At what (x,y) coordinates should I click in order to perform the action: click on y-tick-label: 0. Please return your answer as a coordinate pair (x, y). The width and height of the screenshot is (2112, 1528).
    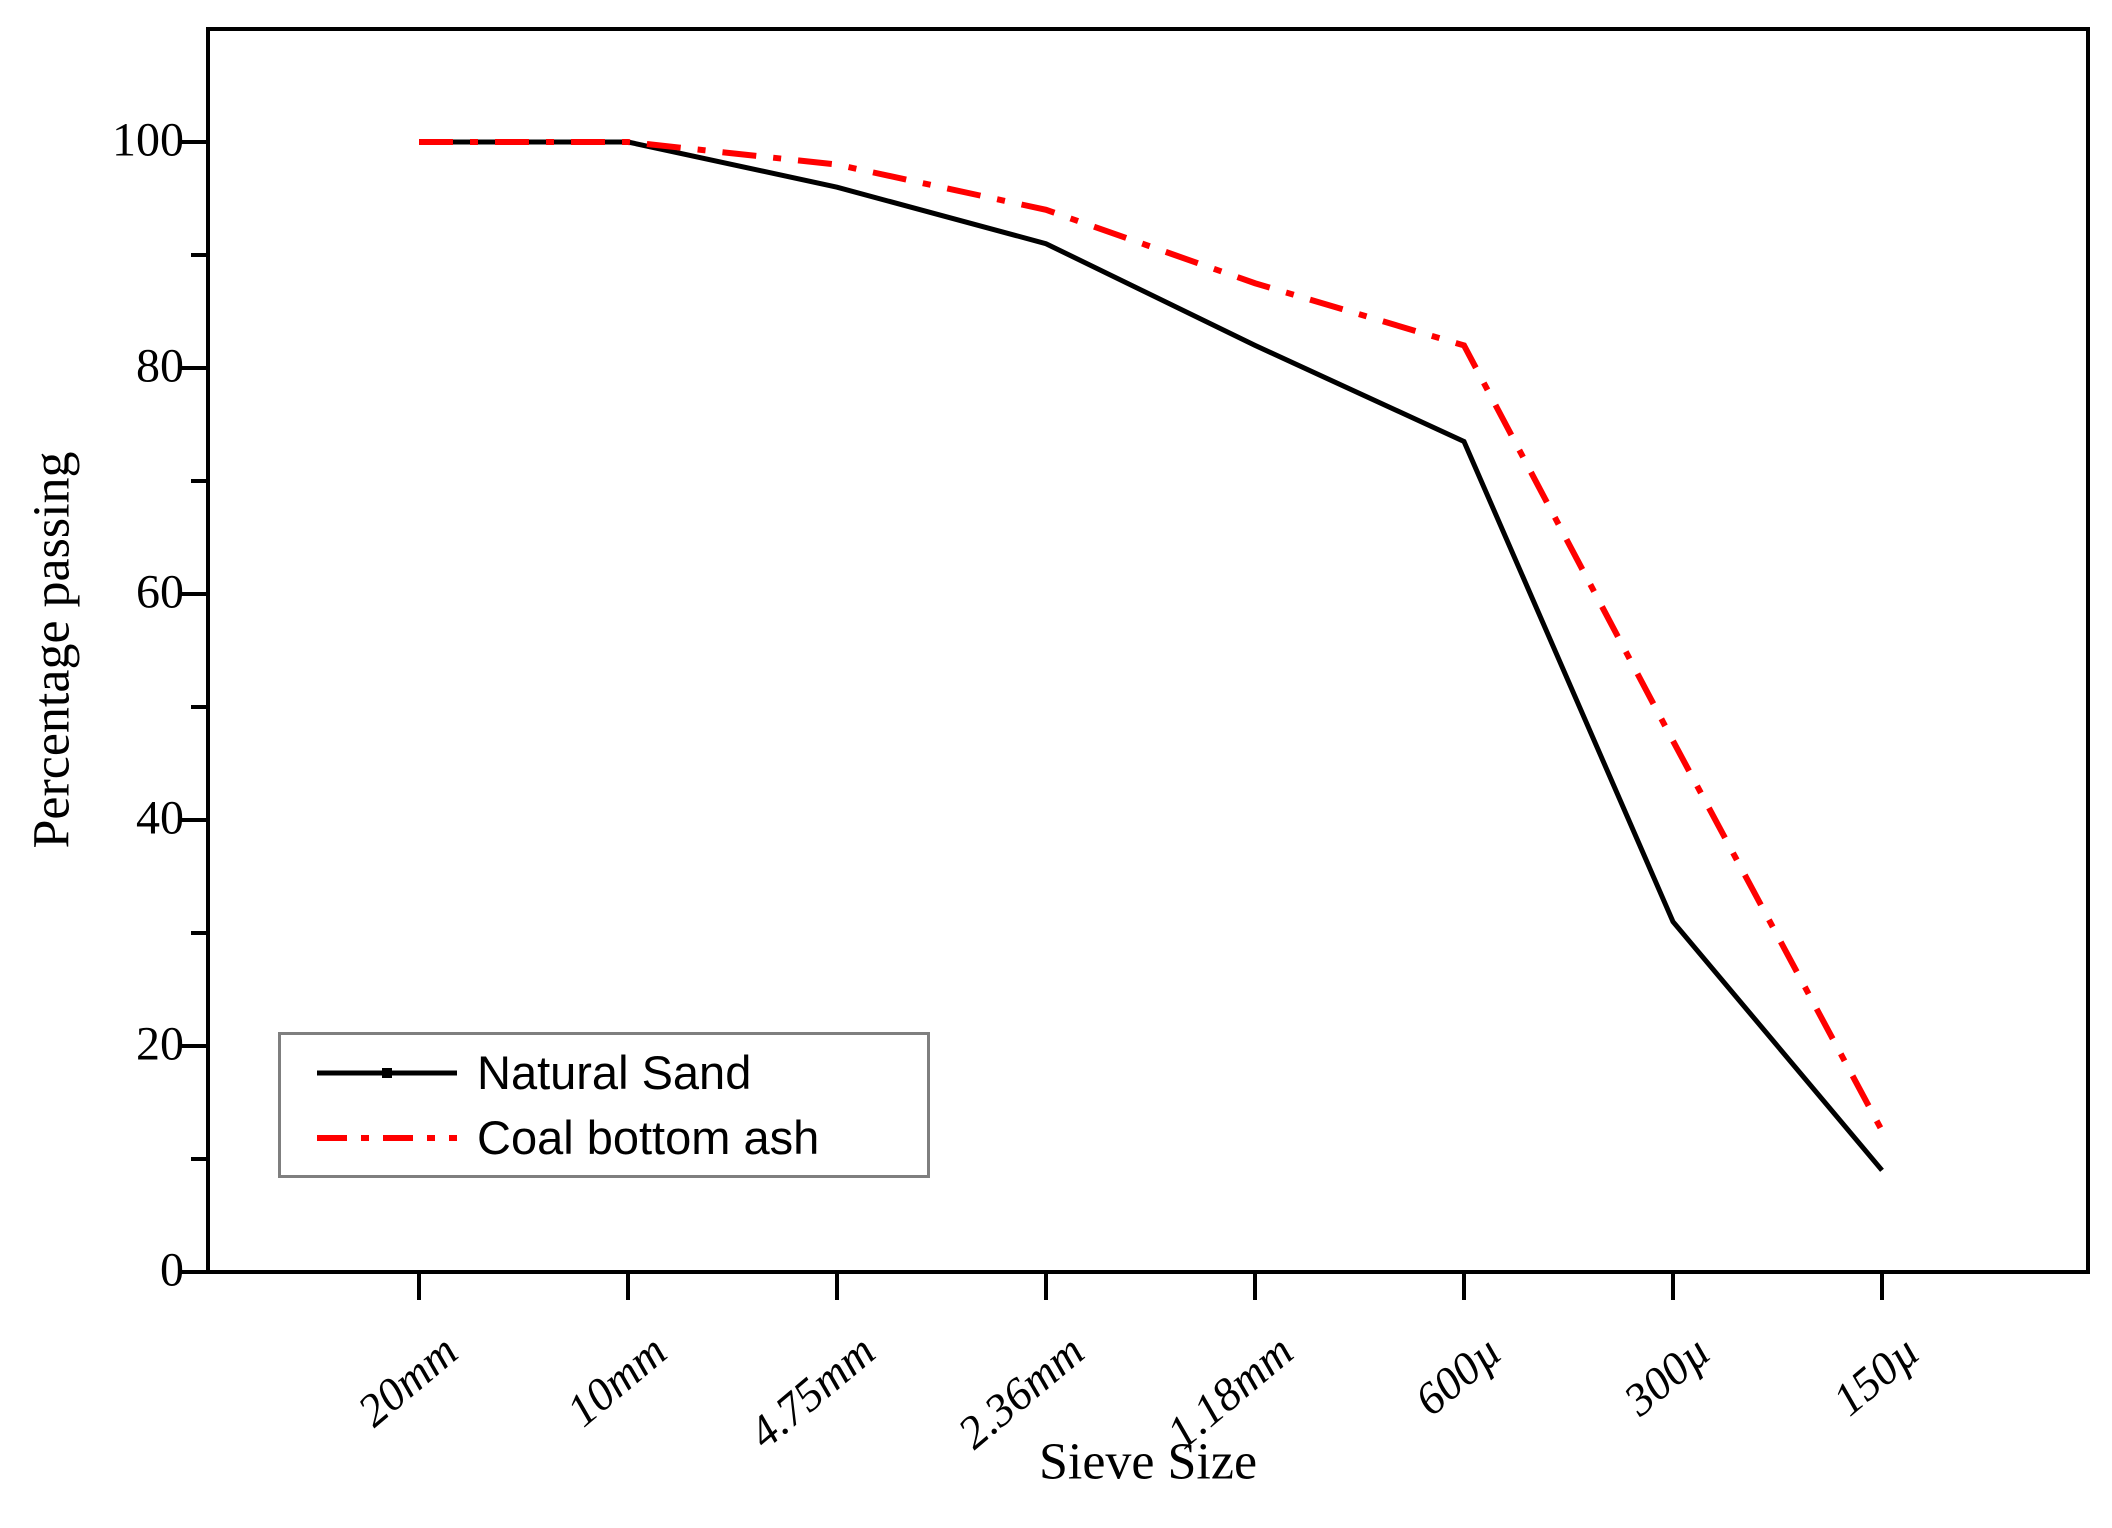
    Looking at the image, I should click on (172, 1270).